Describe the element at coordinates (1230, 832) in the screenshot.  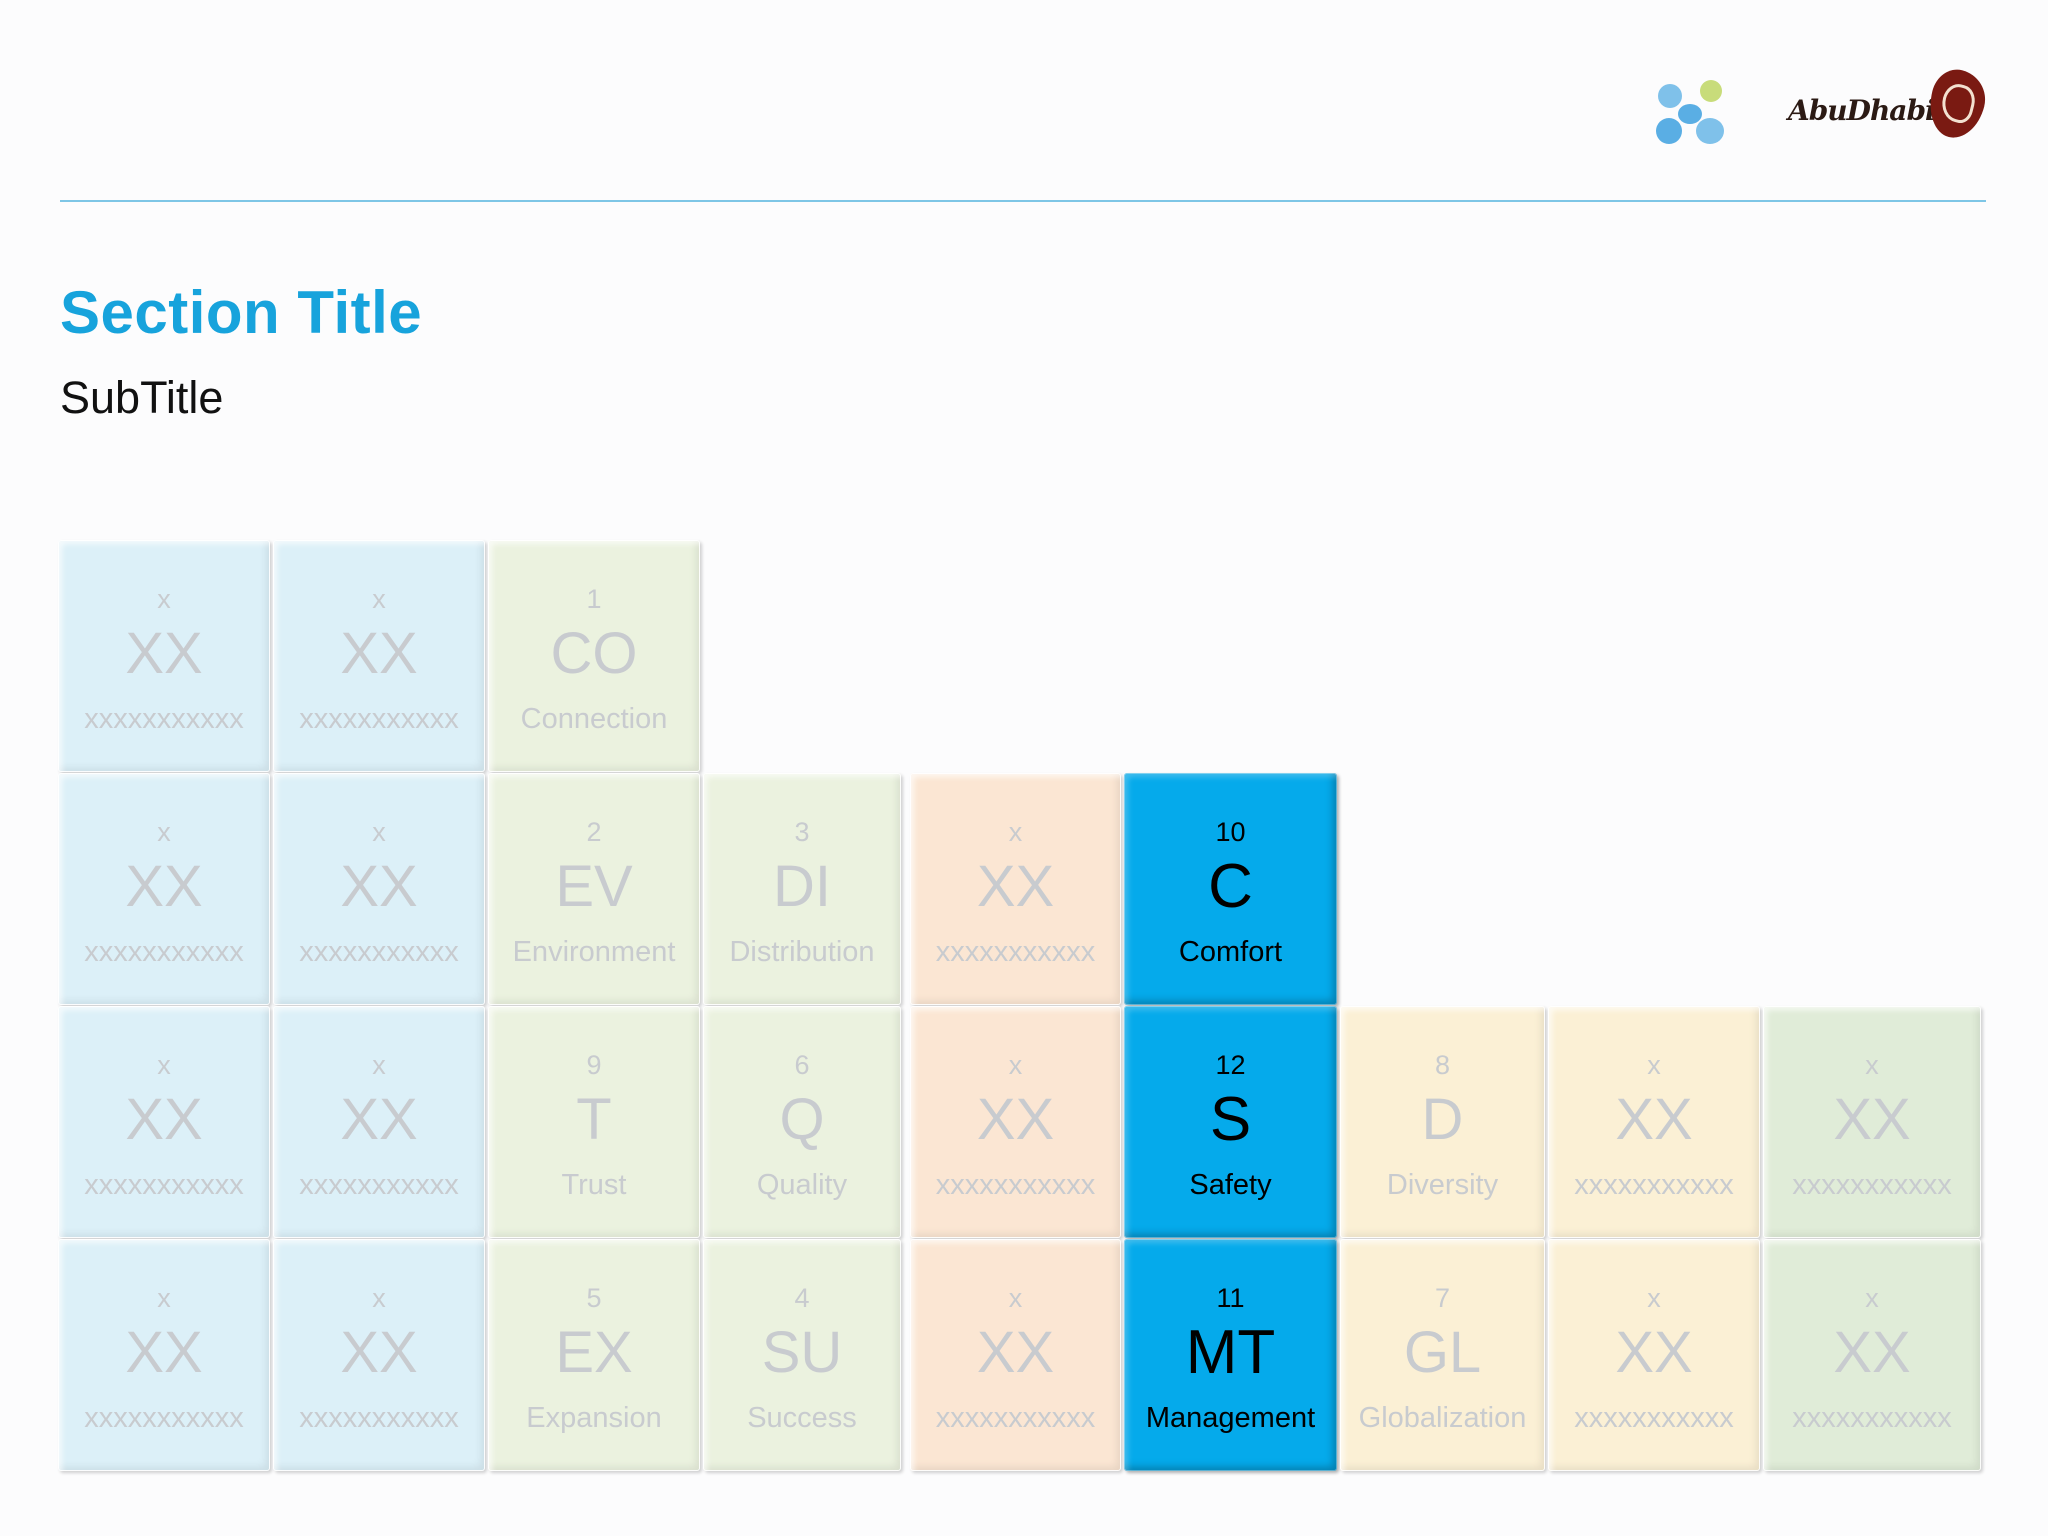
I see `tile-number: 10` at that location.